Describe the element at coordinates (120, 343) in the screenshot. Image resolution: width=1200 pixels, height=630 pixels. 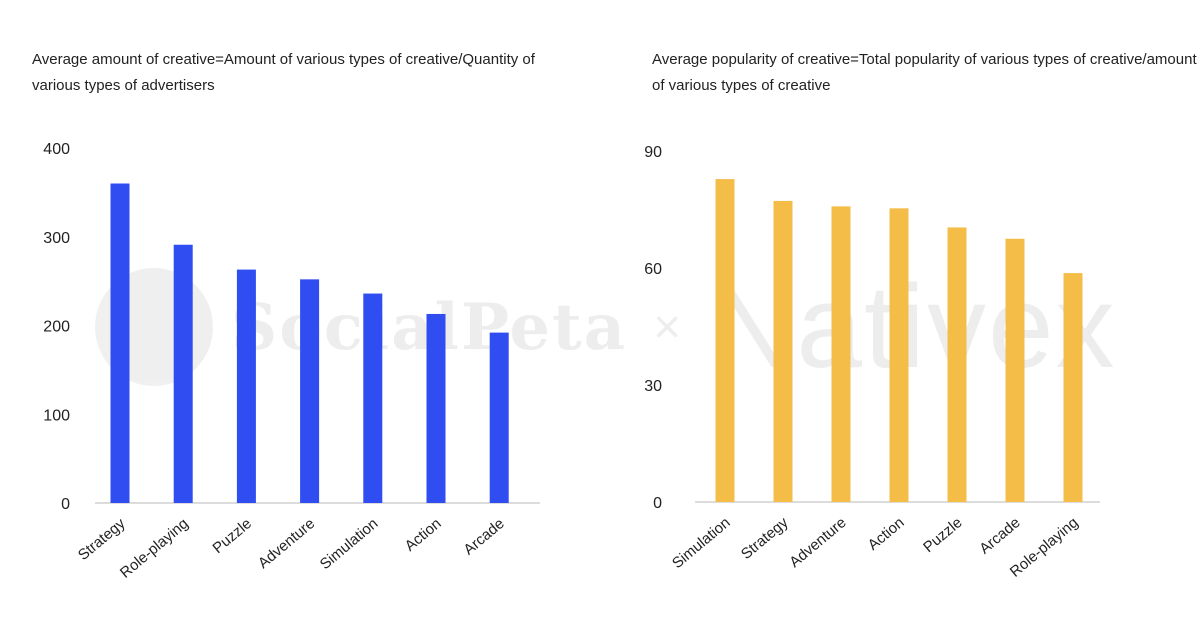
I see `left-bar-strategy` at that location.